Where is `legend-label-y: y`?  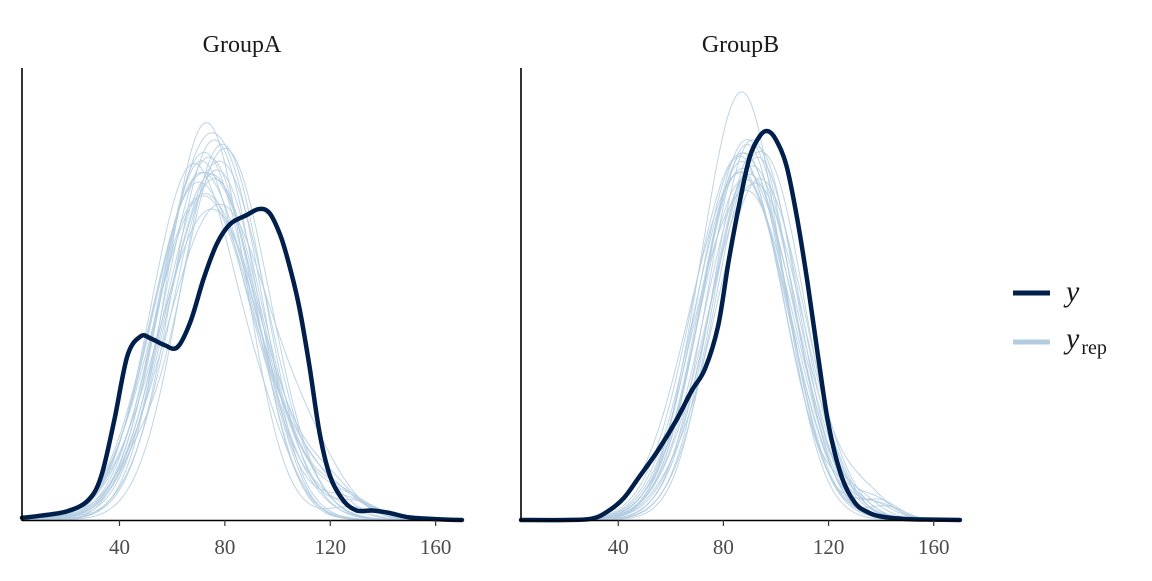 legend-label-y: y is located at coordinates (1071, 291).